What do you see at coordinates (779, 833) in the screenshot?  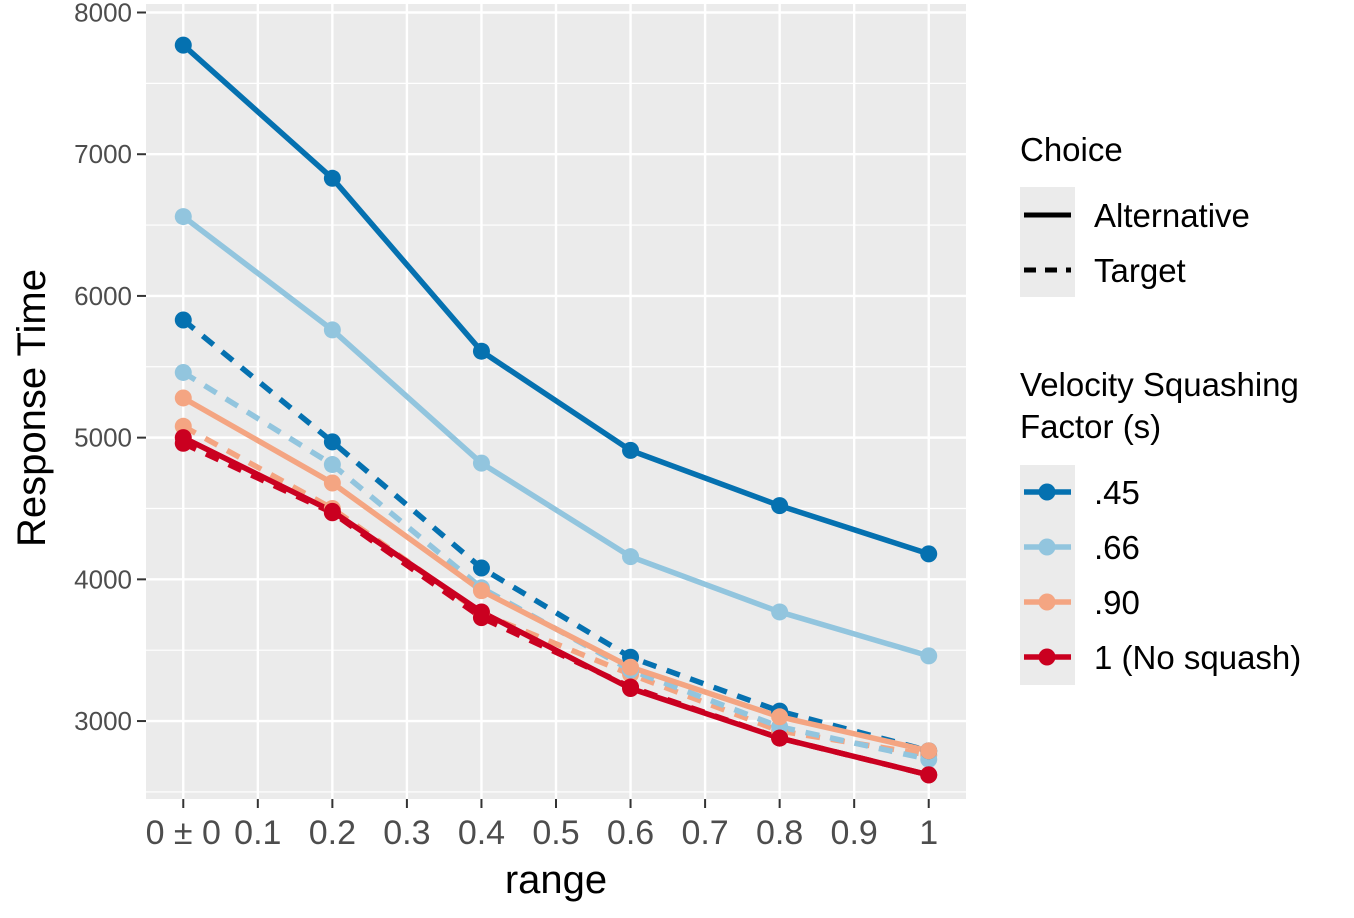 I see `x-tick-label: 0.8` at bounding box center [779, 833].